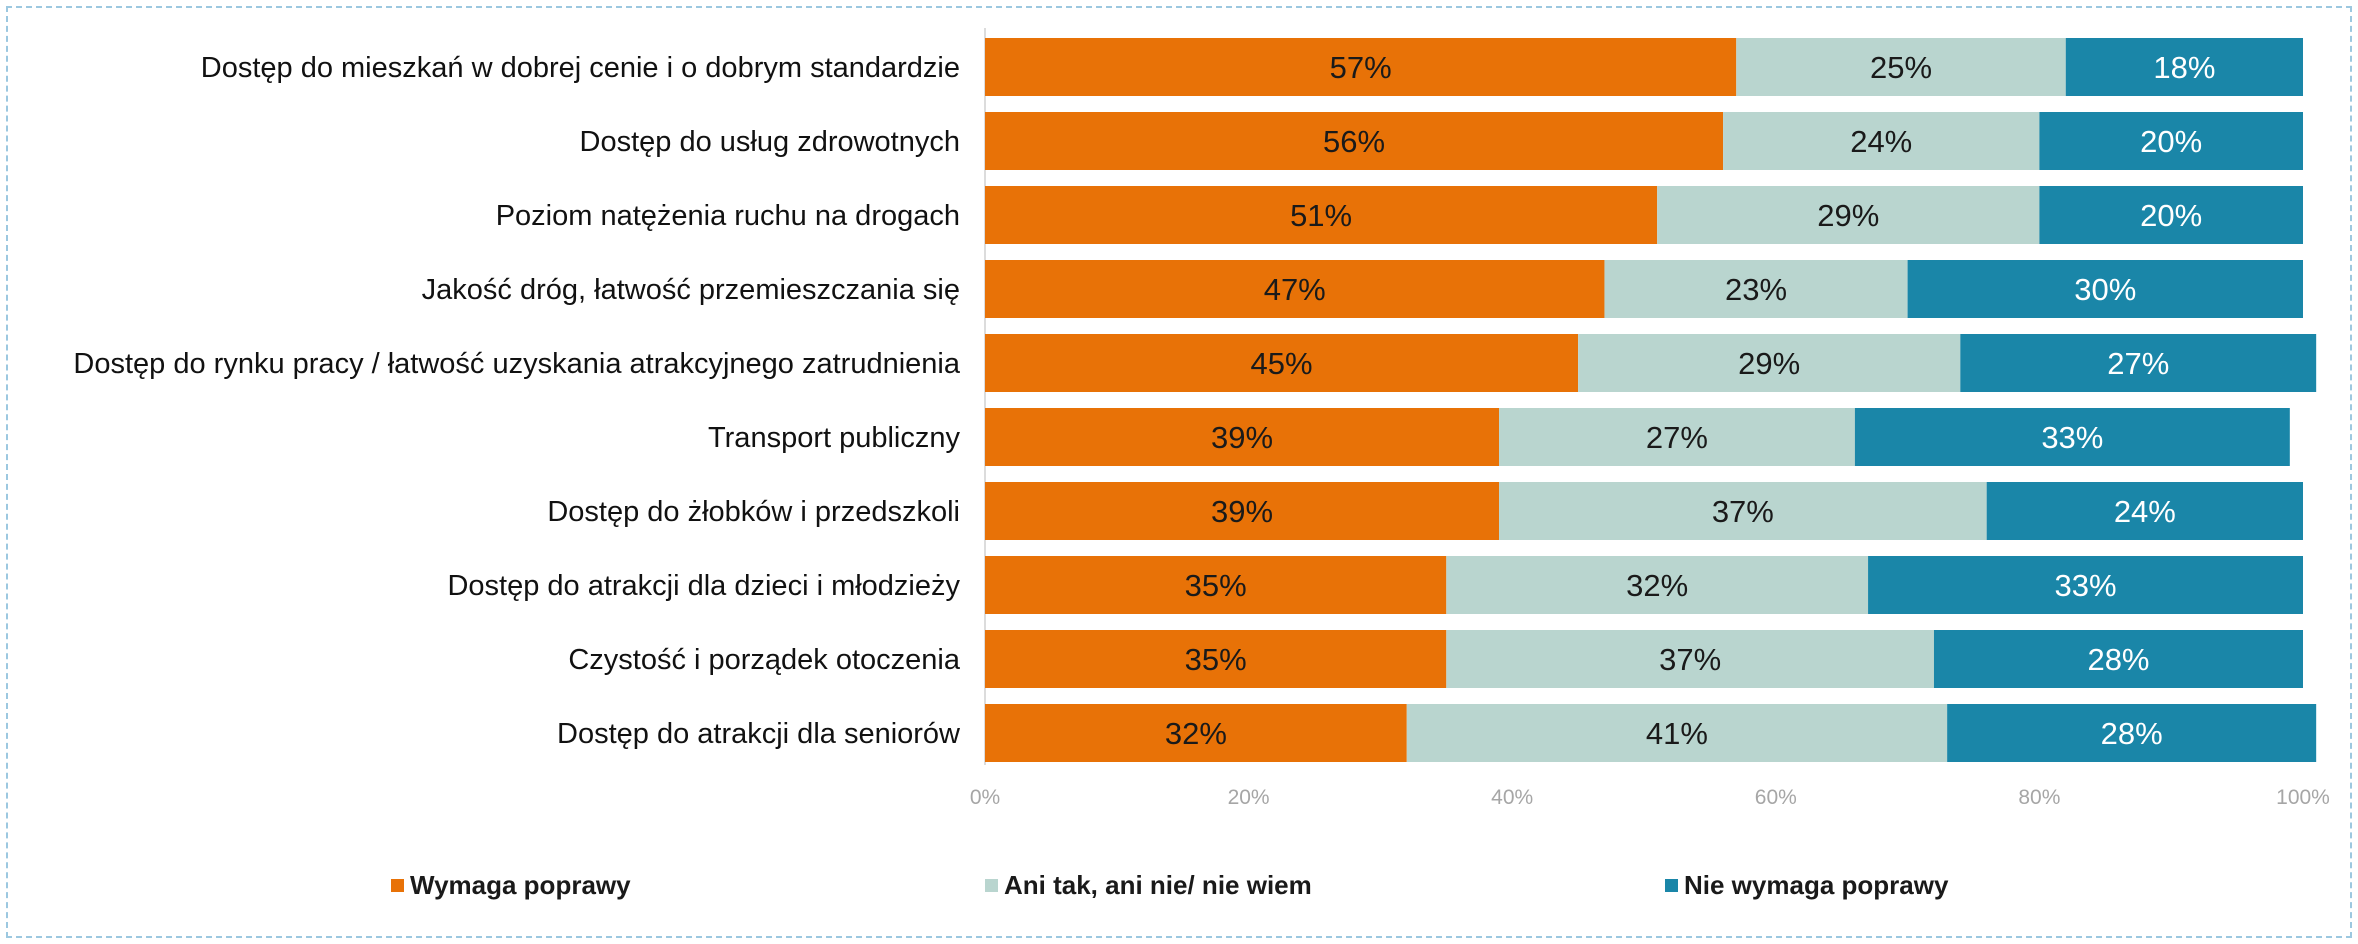 The width and height of the screenshot is (2358, 944). What do you see at coordinates (985, 797) in the screenshot?
I see `x-tick-label: 0%` at bounding box center [985, 797].